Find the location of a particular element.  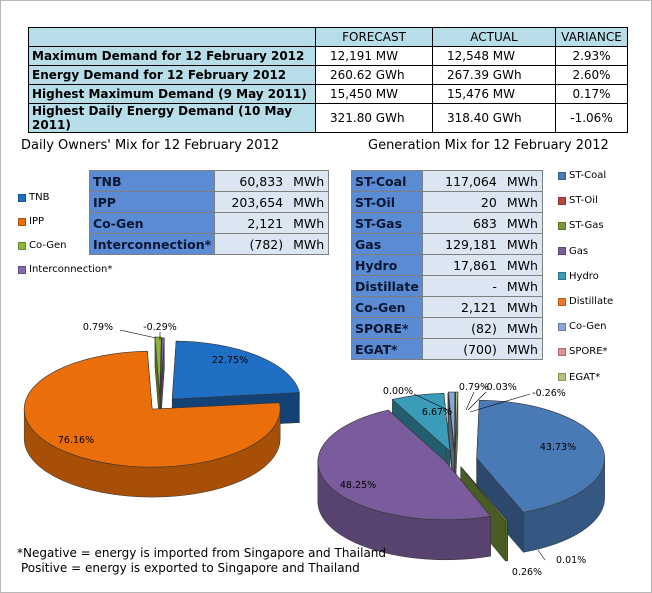

owners-mix-title: Daily Owners' Mix for 12 February 2012 is located at coordinates (150, 145).